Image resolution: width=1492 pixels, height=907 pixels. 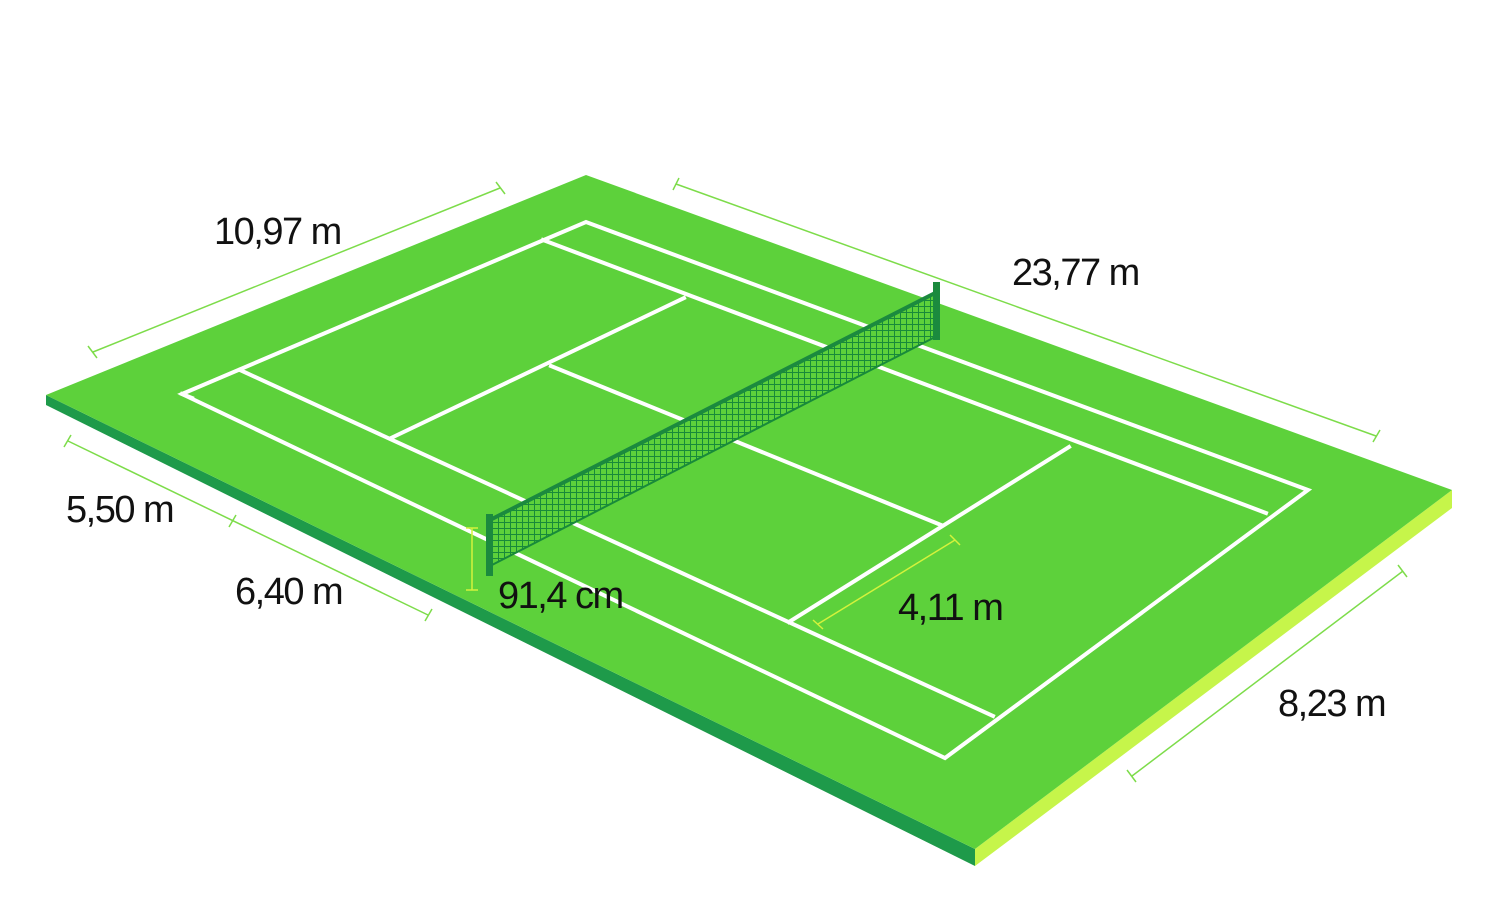 What do you see at coordinates (886, 582) in the screenshot?
I see `service-box-width-marker` at bounding box center [886, 582].